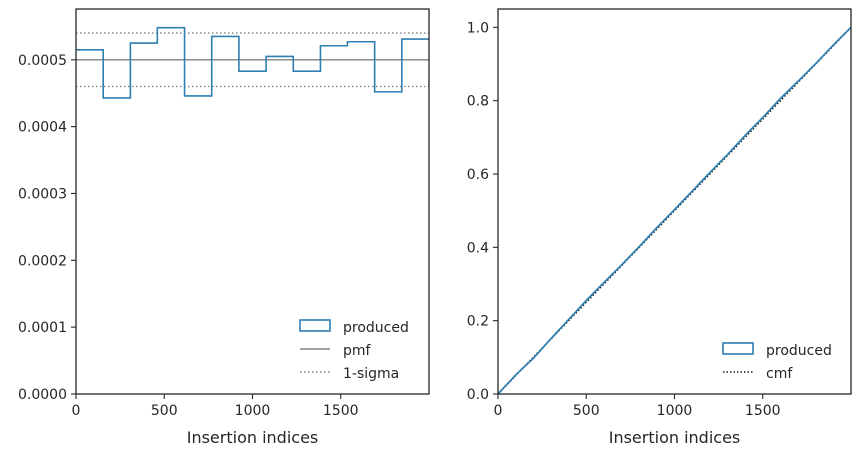 The image size is (861, 460). I want to click on cumulative-y-tick-label: 1.0, so click(478, 28).